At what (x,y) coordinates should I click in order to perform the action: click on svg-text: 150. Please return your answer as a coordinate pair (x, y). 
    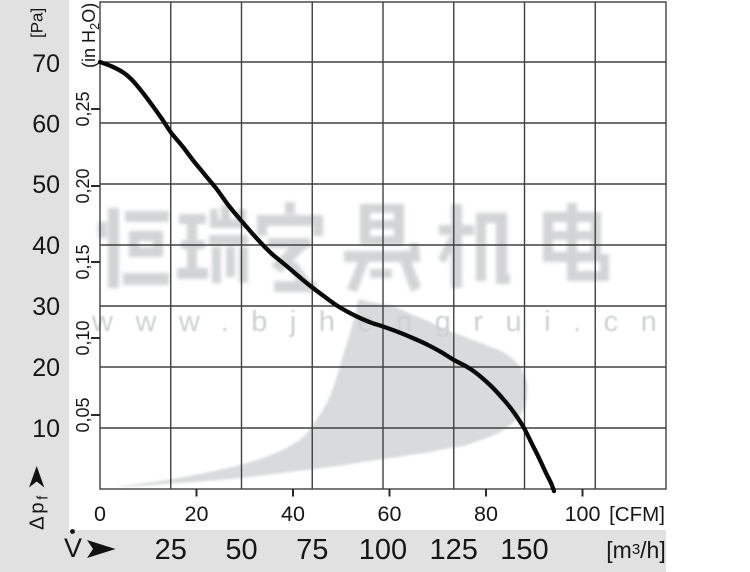
    Looking at the image, I should click on (524, 550).